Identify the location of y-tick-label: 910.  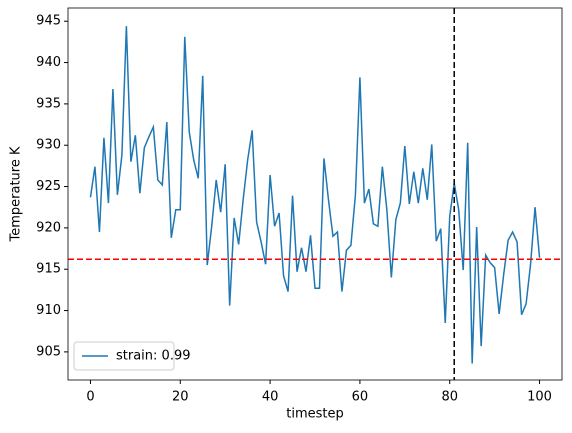
(48, 310).